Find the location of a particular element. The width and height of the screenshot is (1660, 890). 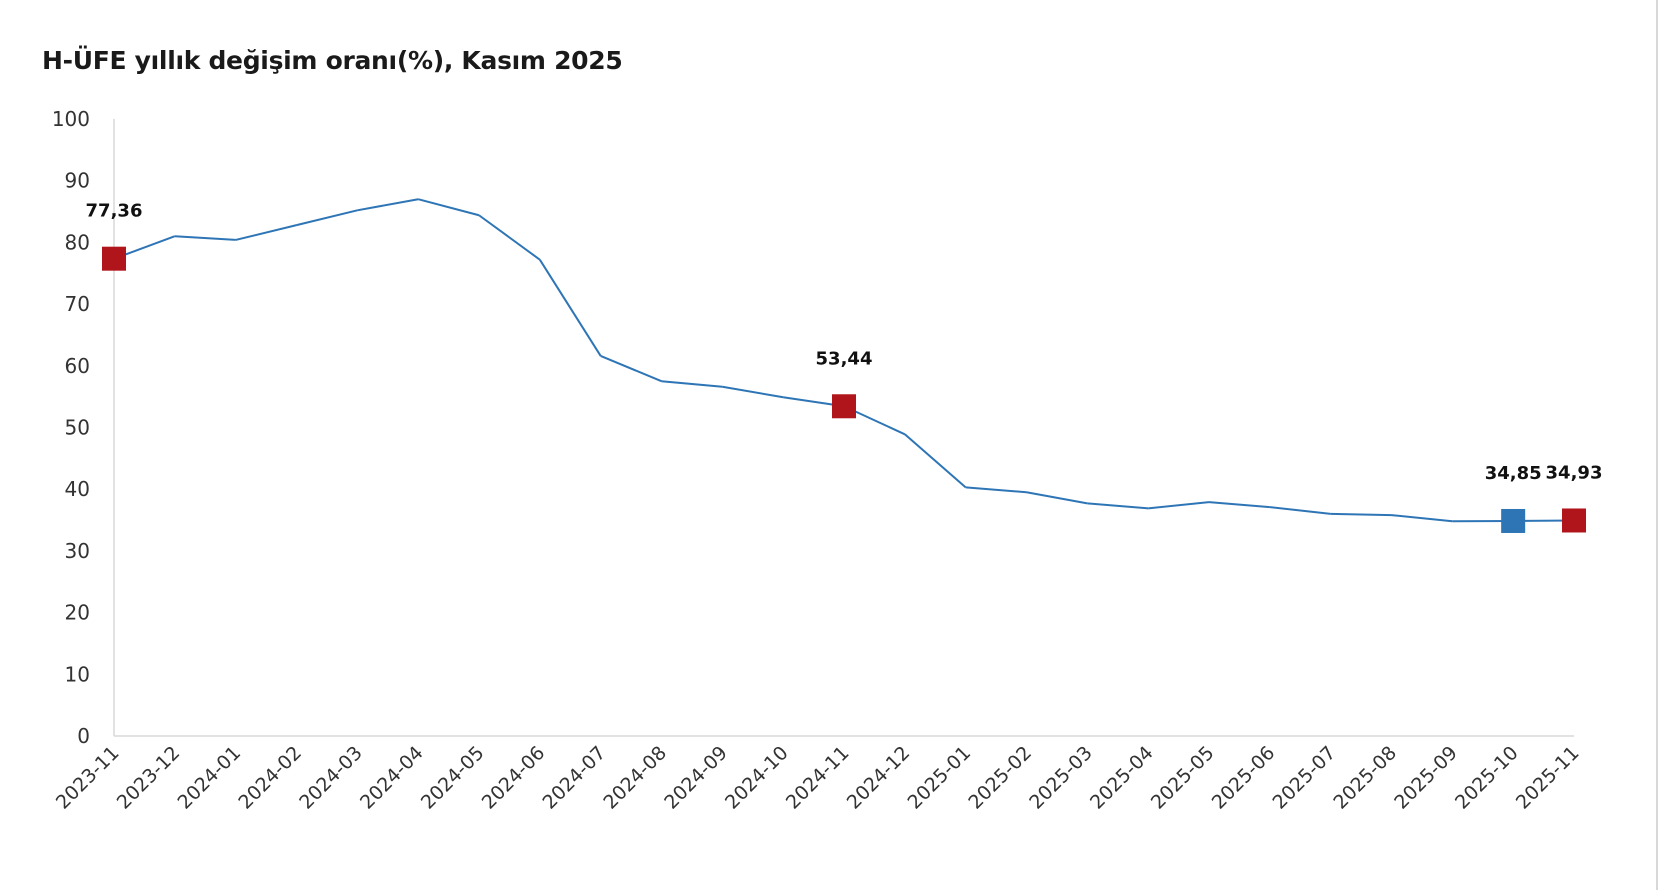

y-tick-label: 50 is located at coordinates (77, 428).